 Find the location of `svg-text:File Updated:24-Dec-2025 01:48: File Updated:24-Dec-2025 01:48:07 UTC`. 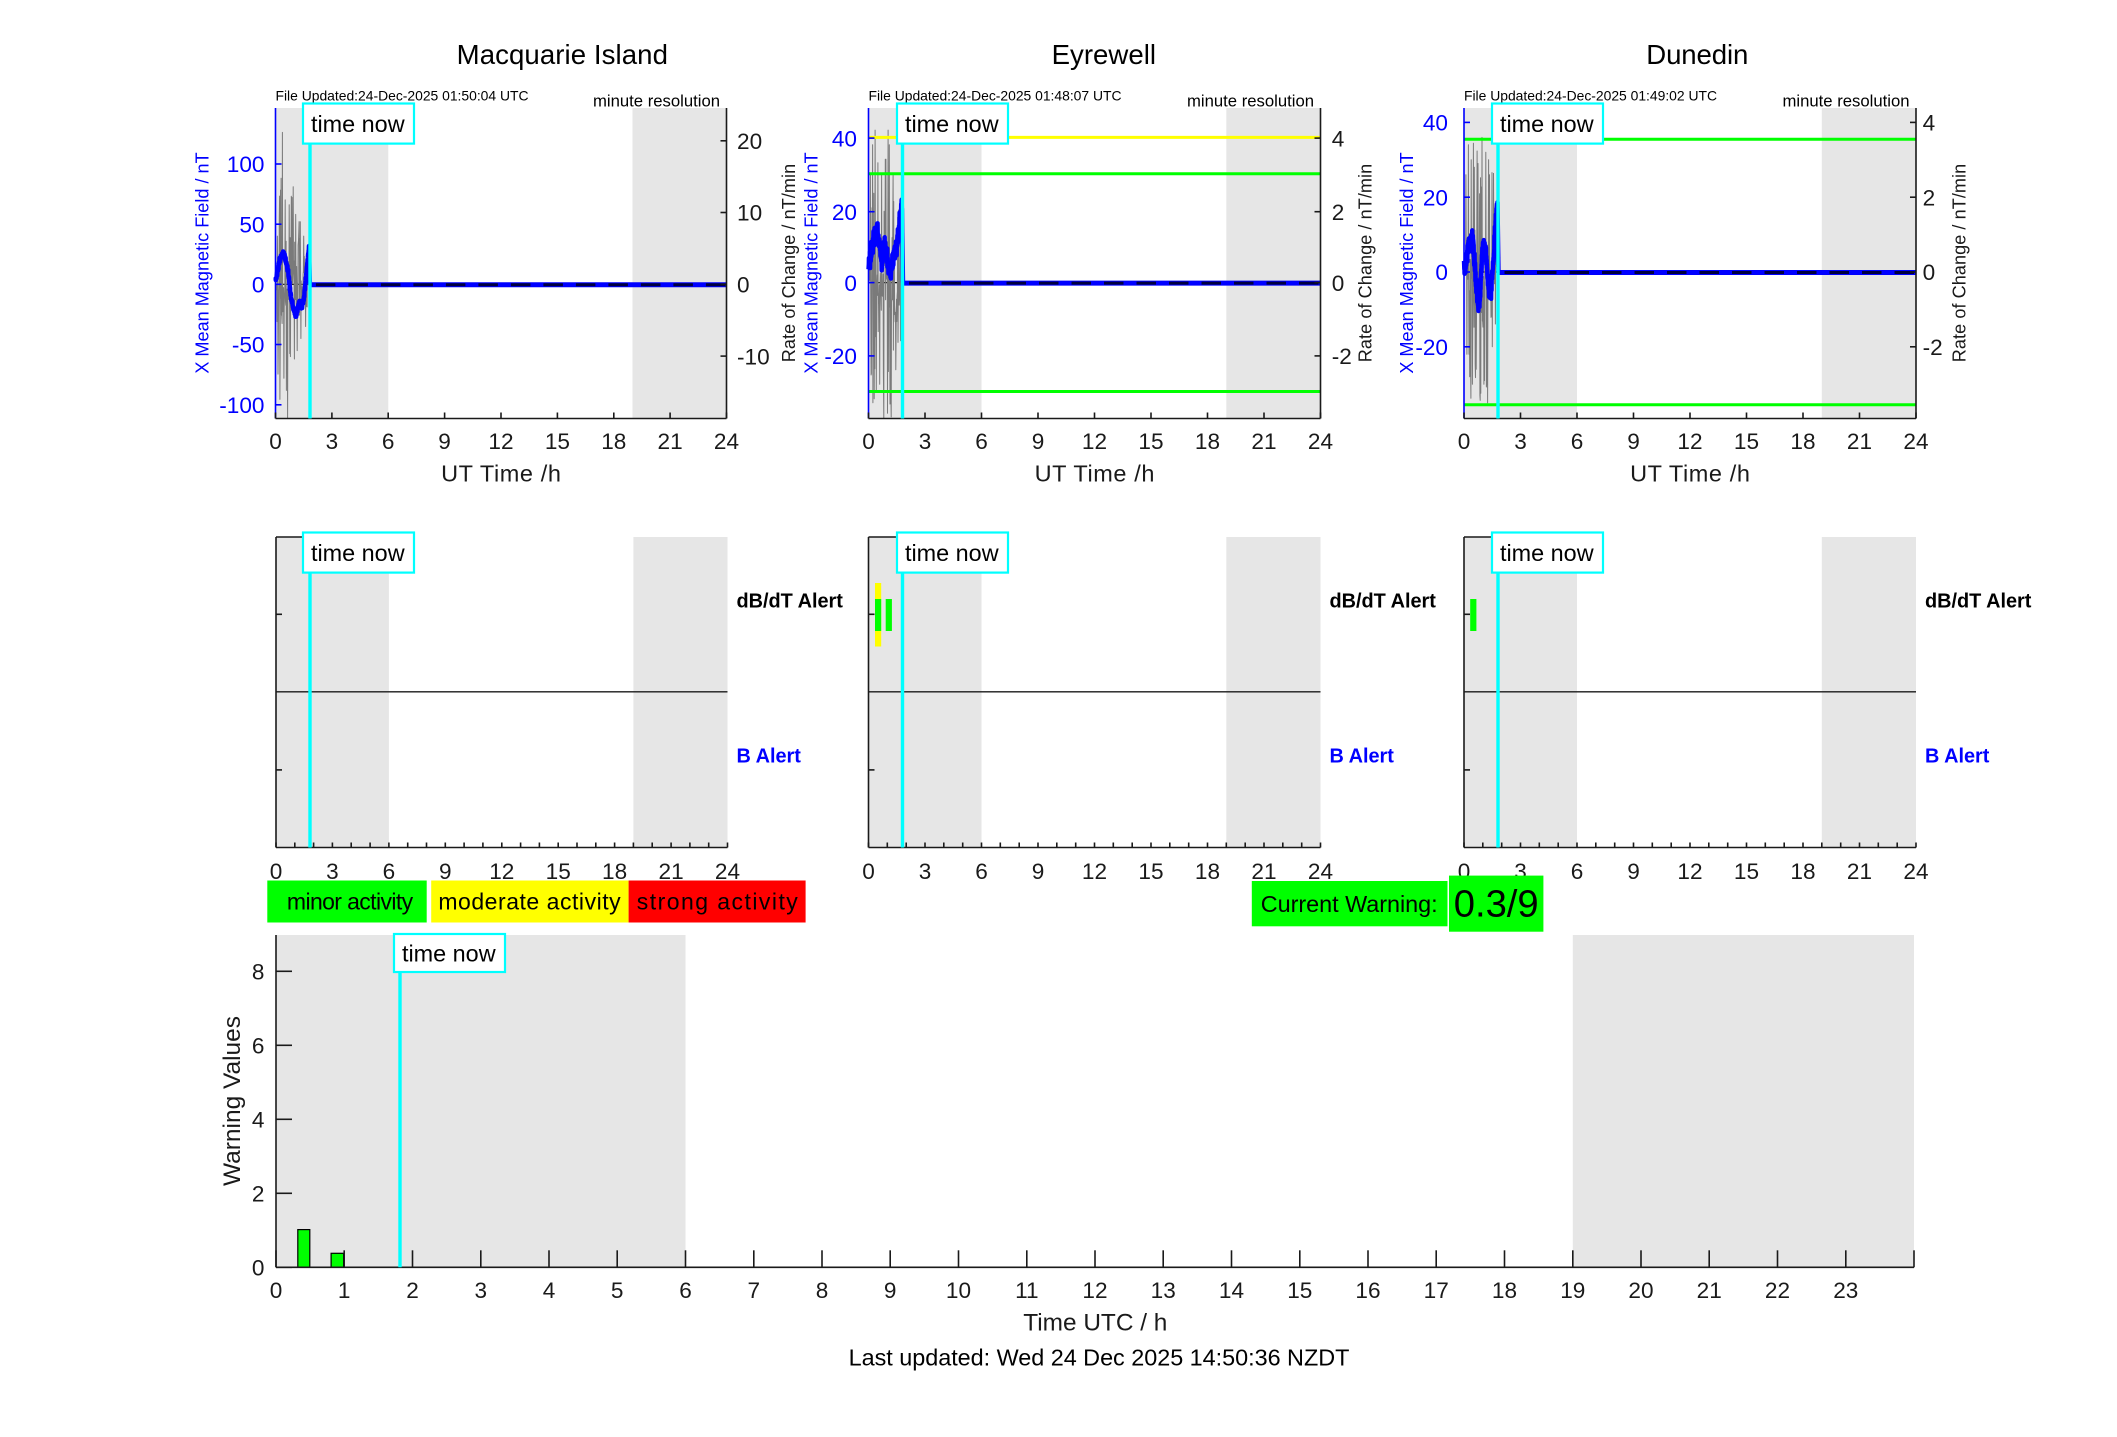

svg-text:File Updated:24-Dec-2025 01:48: File Updated:24-Dec-2025 01:48:07 UTC is located at coordinates (995, 96).